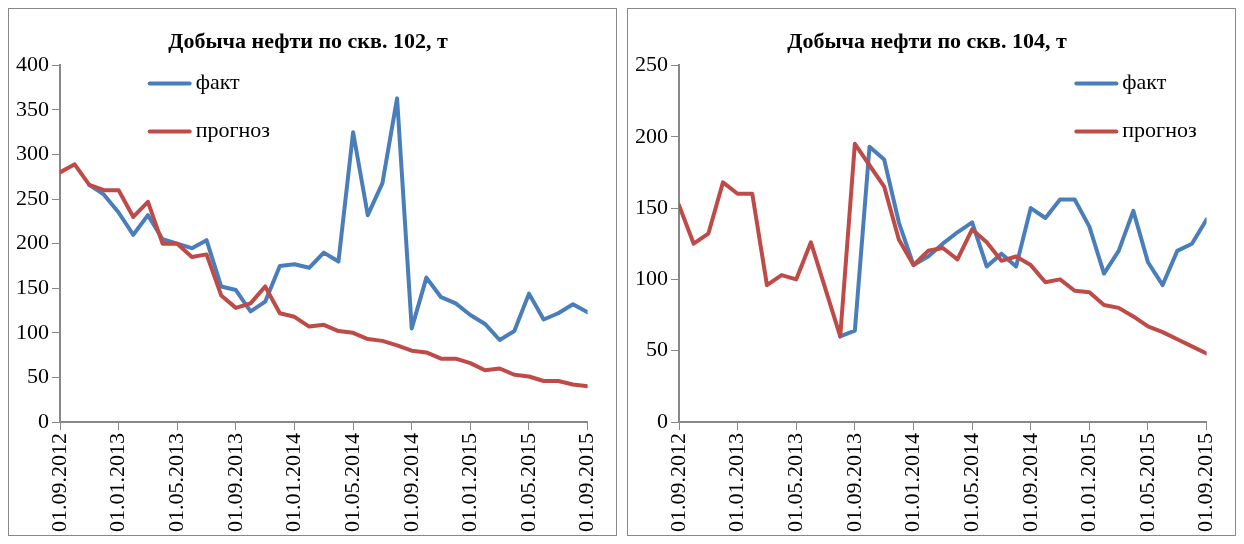  I want to click on y-tick-label: 400, so click(32, 64).